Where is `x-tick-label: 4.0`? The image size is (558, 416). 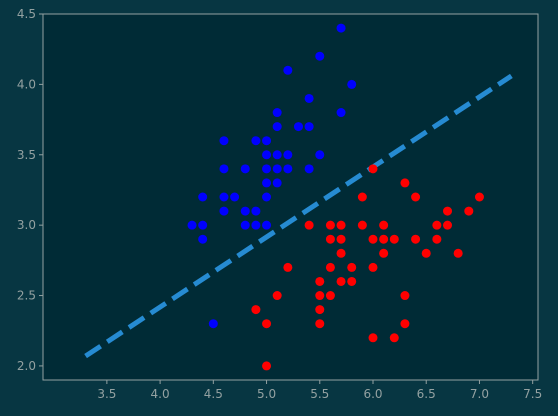 x-tick-label: 4.0 is located at coordinates (160, 394).